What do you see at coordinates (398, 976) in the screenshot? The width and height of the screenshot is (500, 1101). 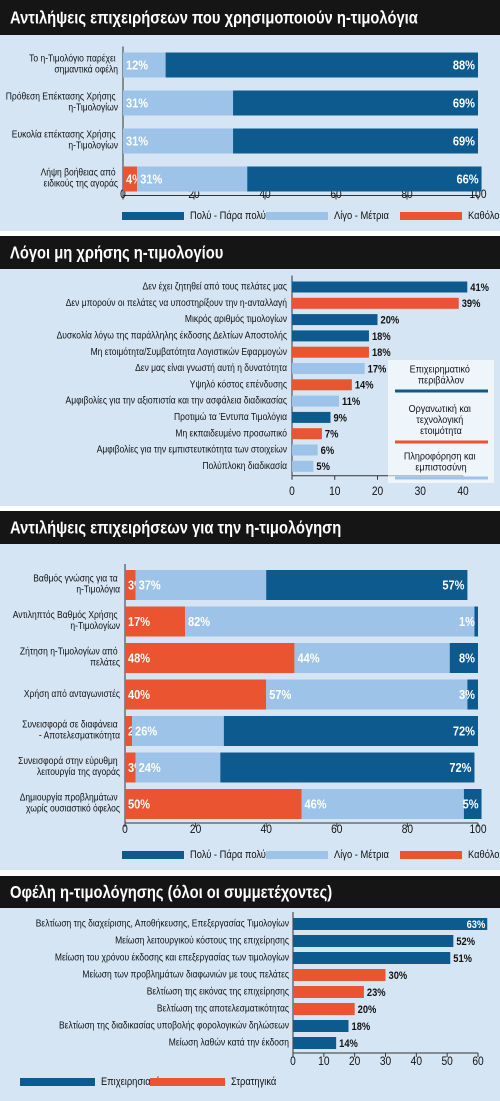 I see `value-label: 30%` at bounding box center [398, 976].